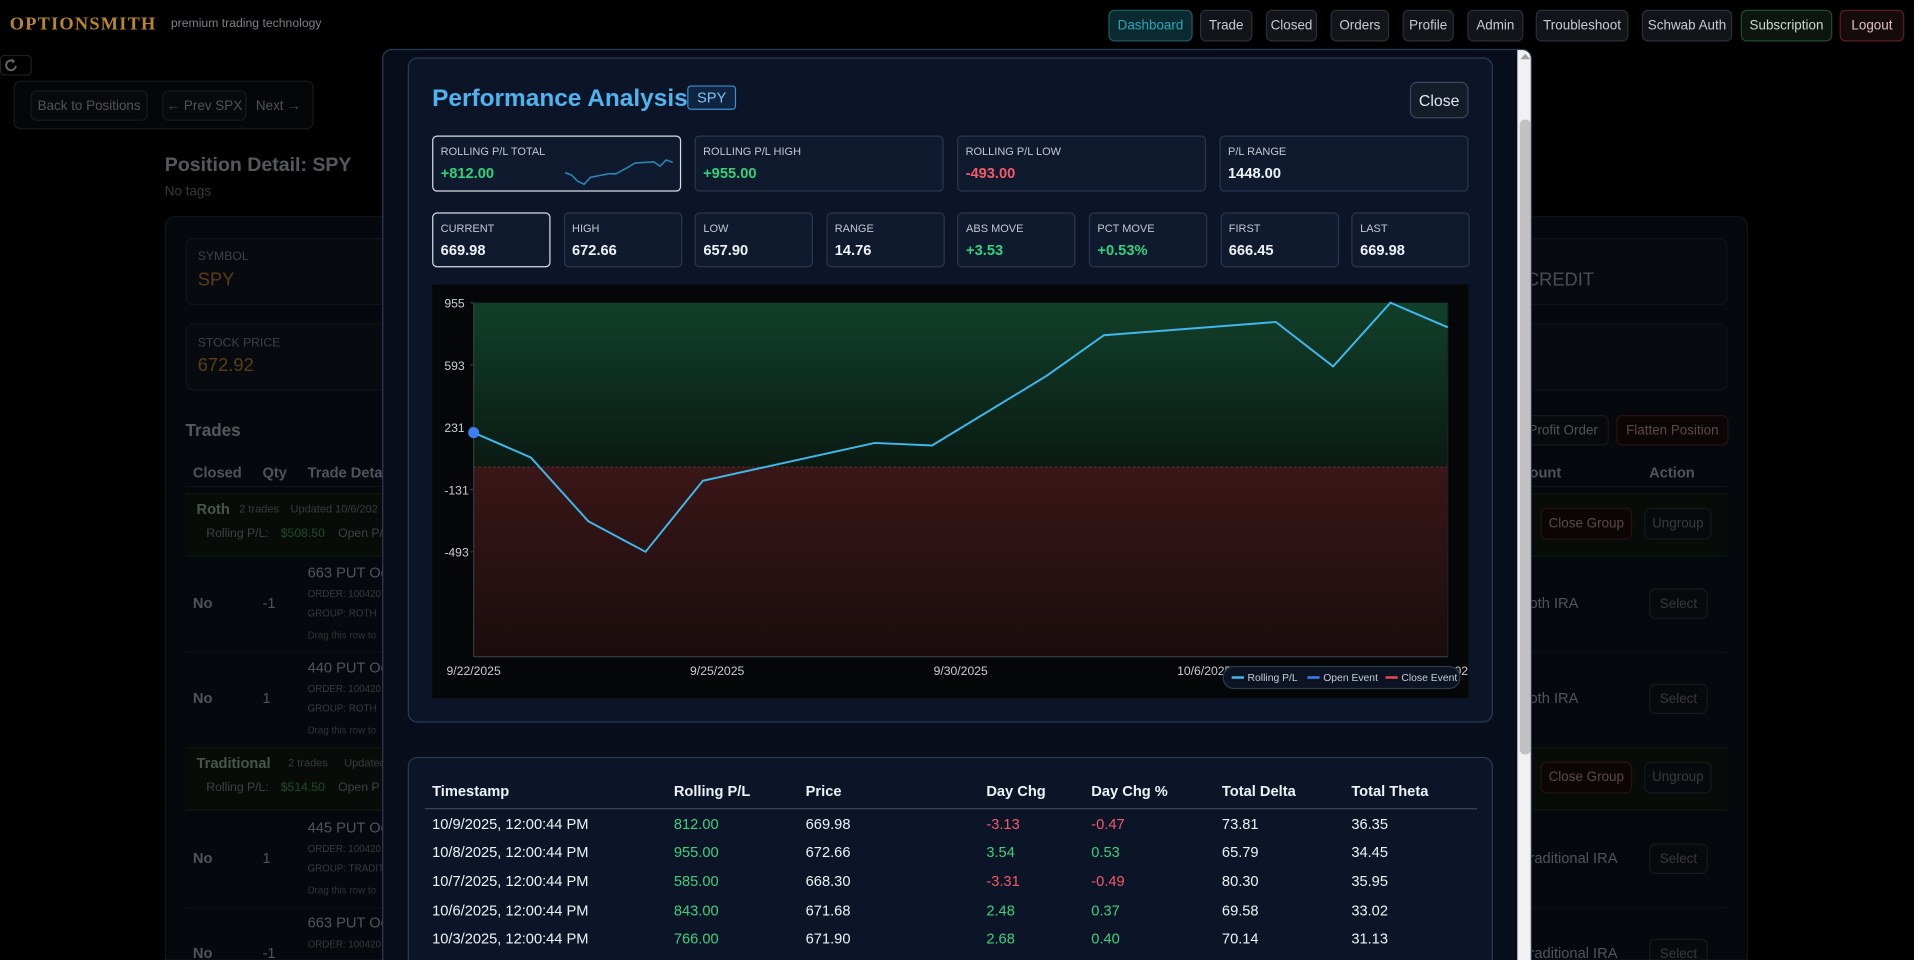 This screenshot has height=960, width=1914. Describe the element at coordinates (510, 938) in the screenshot. I see `table-cell: 10/3/2025, 12:00:44 PM` at that location.